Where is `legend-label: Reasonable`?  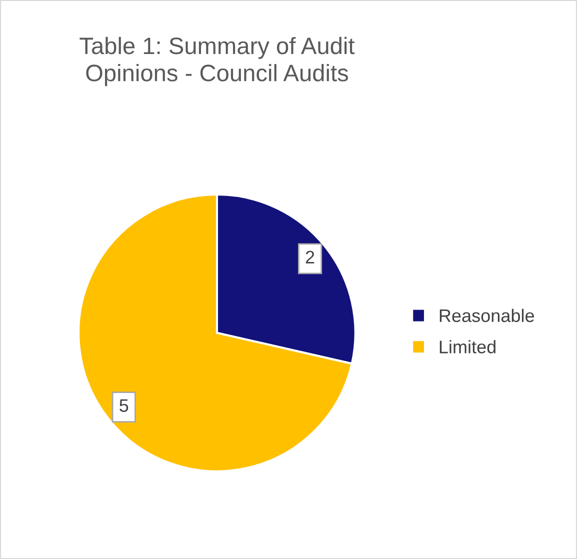
legend-label: Reasonable is located at coordinates (487, 315).